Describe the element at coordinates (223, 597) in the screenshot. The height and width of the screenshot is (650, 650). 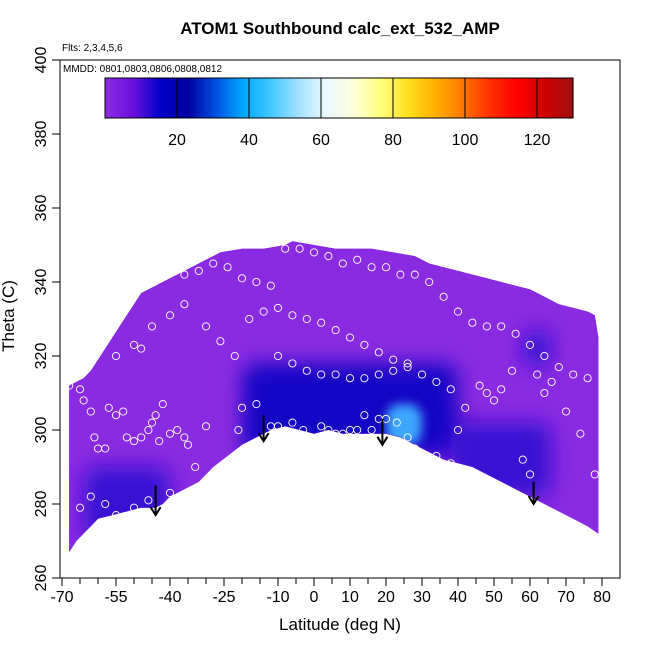
I see `x-tick-label: -25` at that location.